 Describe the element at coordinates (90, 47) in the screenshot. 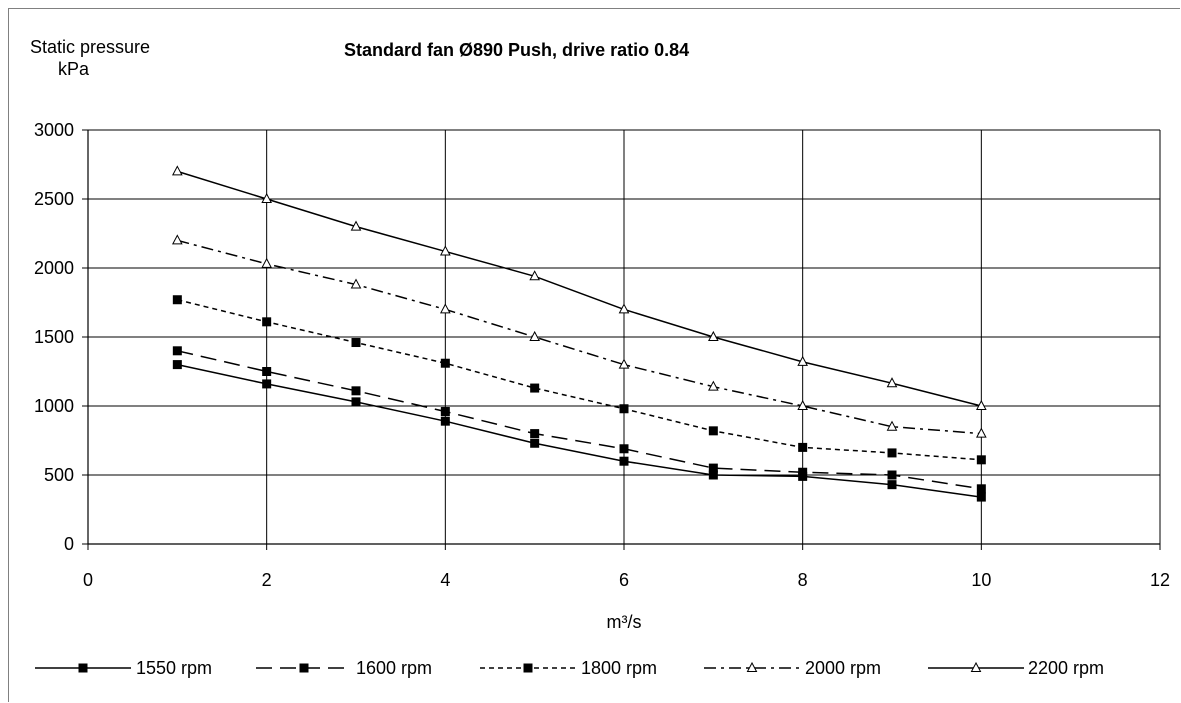

I see `y-axis-label-line1: Static pressure` at that location.